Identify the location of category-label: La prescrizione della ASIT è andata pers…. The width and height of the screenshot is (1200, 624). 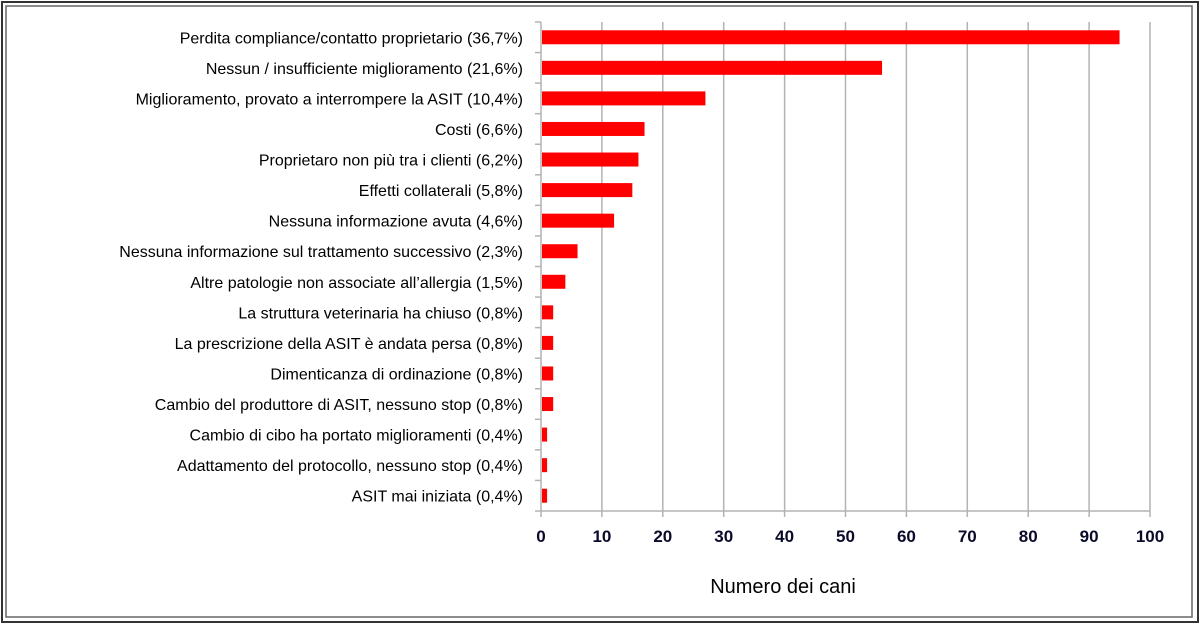
(349, 344).